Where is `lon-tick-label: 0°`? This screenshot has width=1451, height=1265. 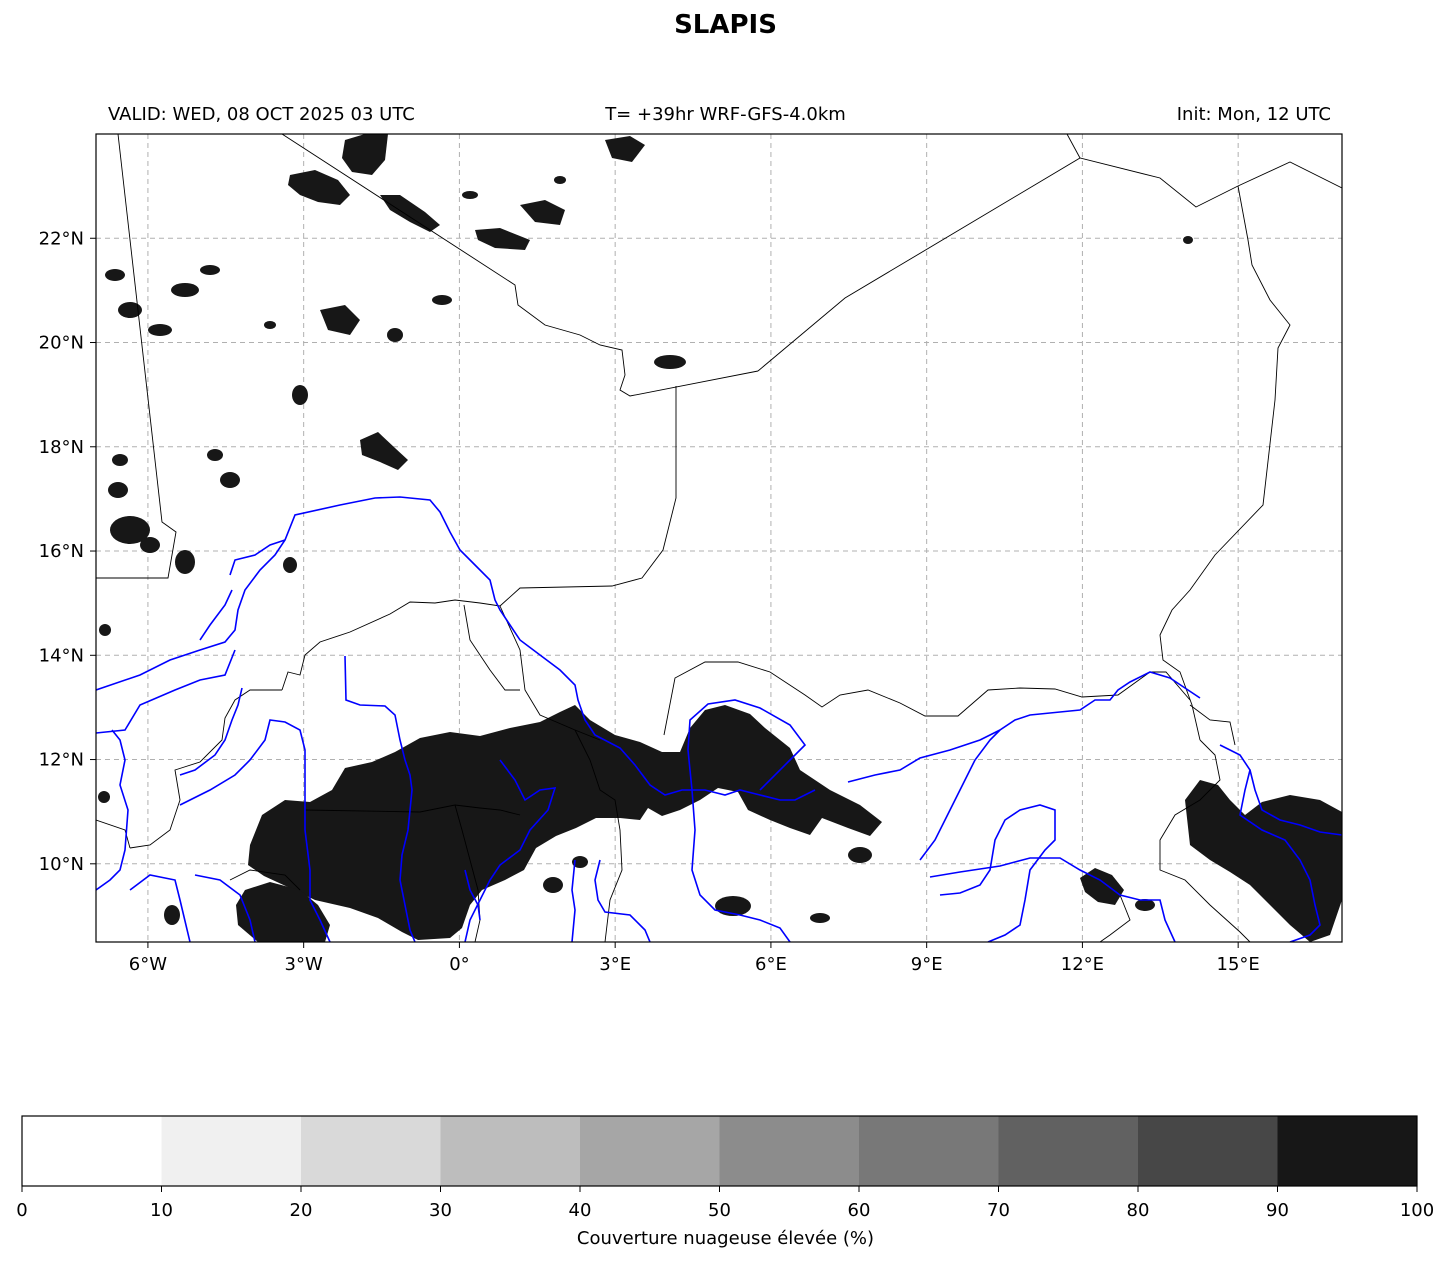
lon-tick-label: 0° is located at coordinates (459, 964).